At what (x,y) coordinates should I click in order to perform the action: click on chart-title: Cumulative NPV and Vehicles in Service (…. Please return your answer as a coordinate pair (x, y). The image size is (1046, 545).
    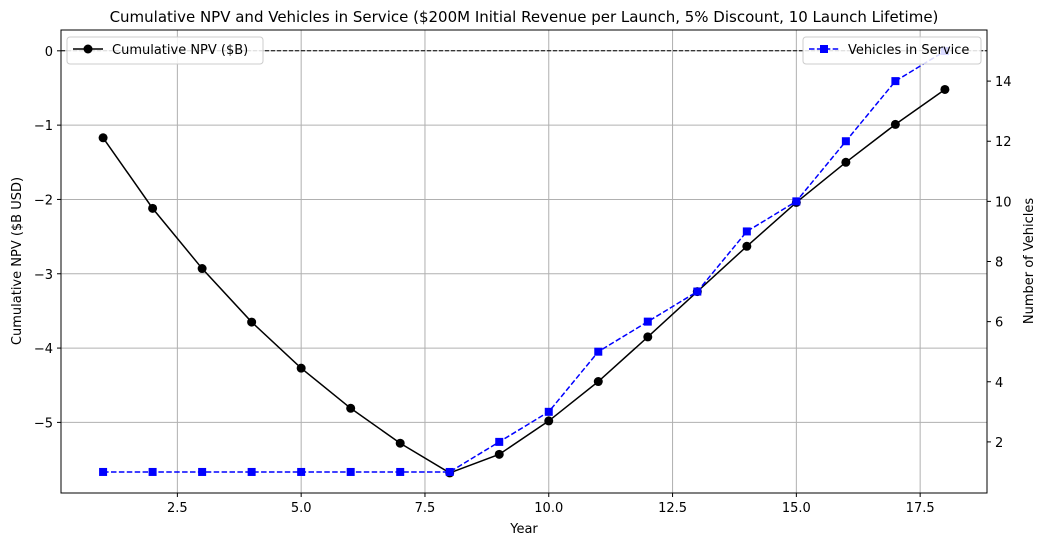
    Looking at the image, I should click on (524, 17).